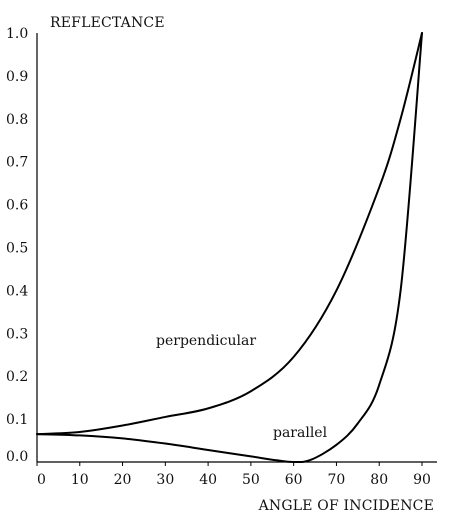 This screenshot has width=449, height=518. What do you see at coordinates (17, 377) in the screenshot?
I see `y-tick-label: 0.2` at bounding box center [17, 377].